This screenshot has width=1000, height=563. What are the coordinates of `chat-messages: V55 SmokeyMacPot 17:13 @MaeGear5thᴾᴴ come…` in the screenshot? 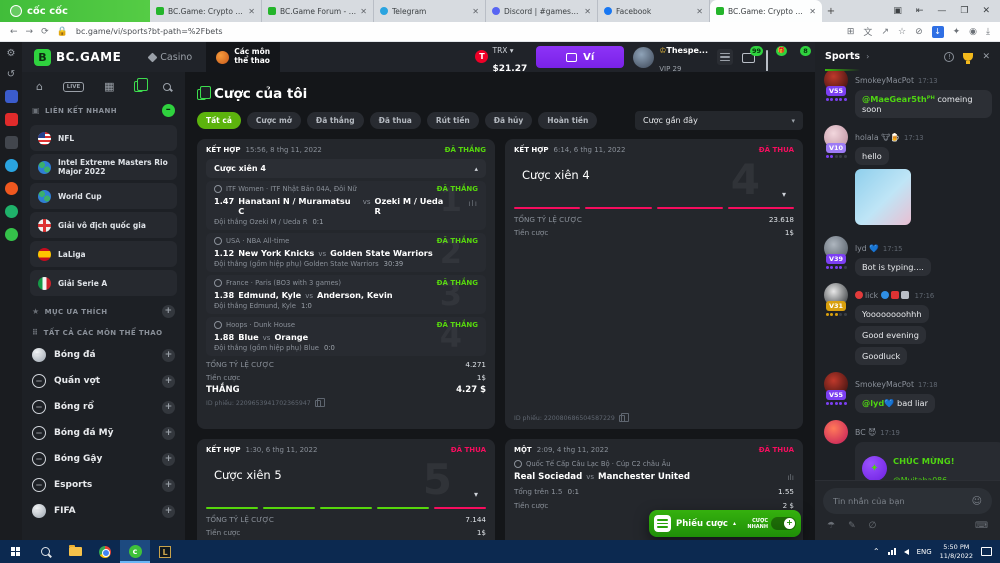 It's located at (907, 275).